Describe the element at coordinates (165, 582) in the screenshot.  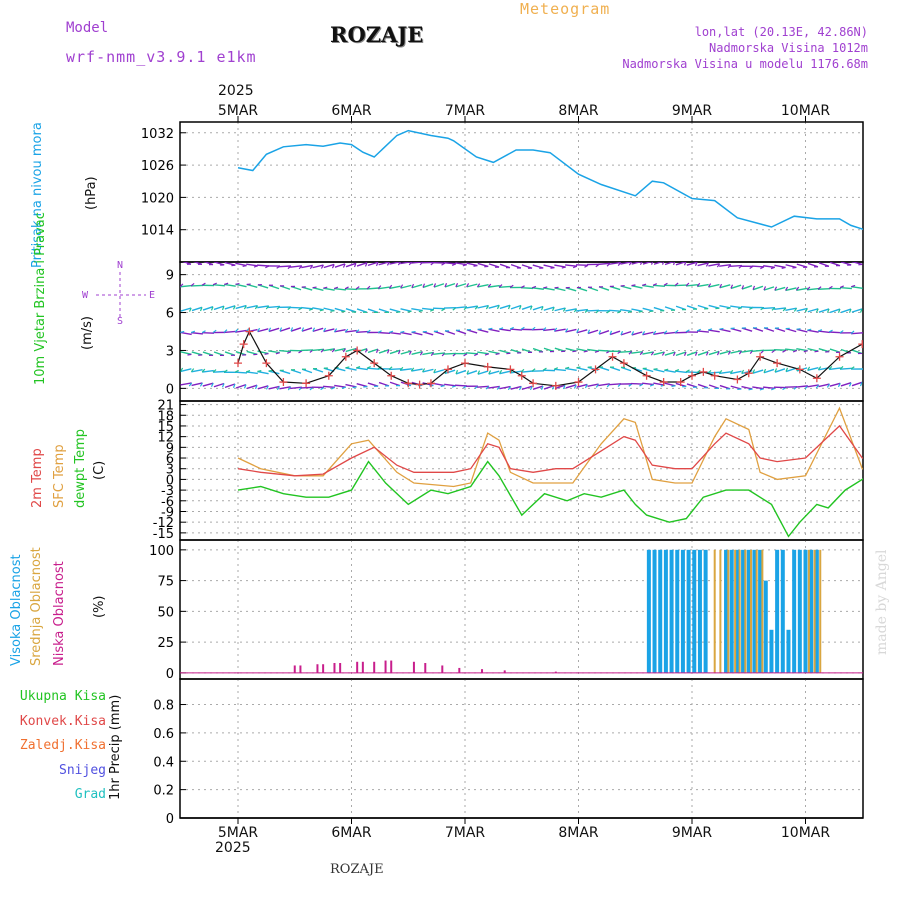
I see `y-tick-label: 75` at that location.